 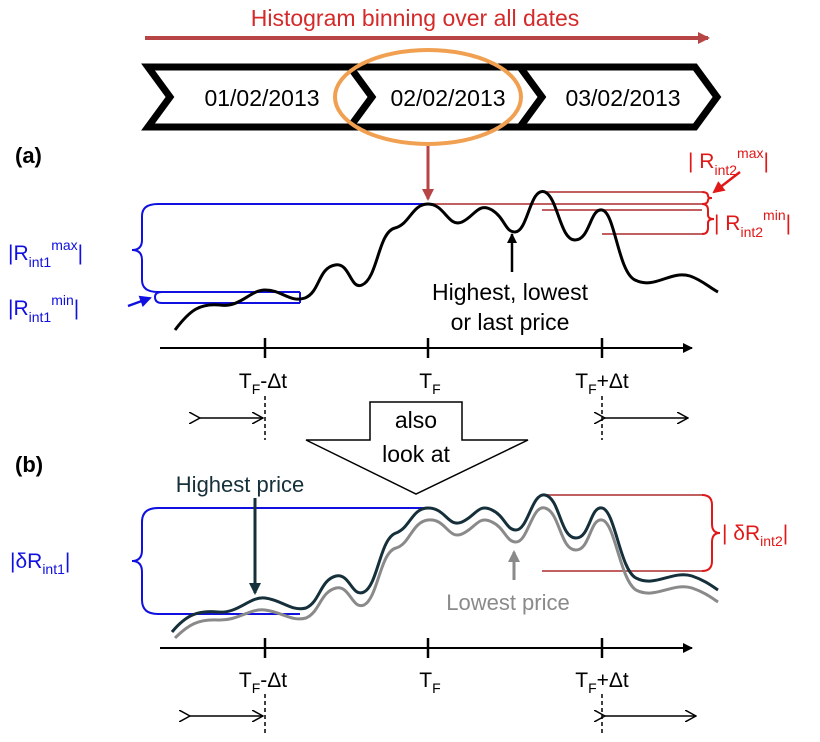 What do you see at coordinates (293, 253) in the screenshot?
I see `blue-level-lines` at bounding box center [293, 253].